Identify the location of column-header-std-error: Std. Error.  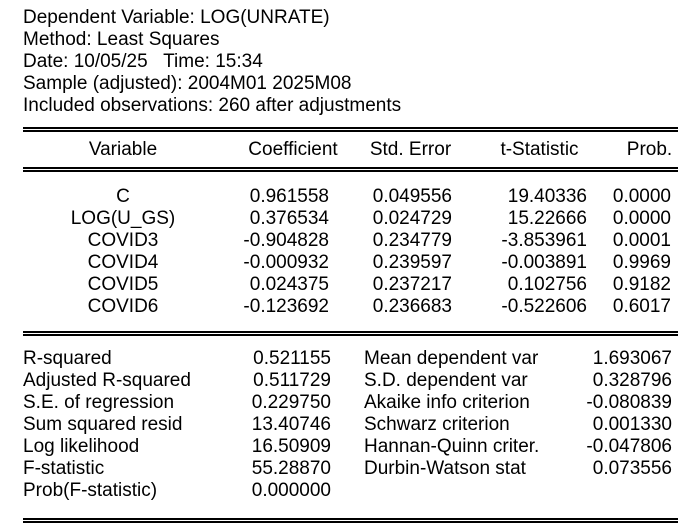
(410, 149).